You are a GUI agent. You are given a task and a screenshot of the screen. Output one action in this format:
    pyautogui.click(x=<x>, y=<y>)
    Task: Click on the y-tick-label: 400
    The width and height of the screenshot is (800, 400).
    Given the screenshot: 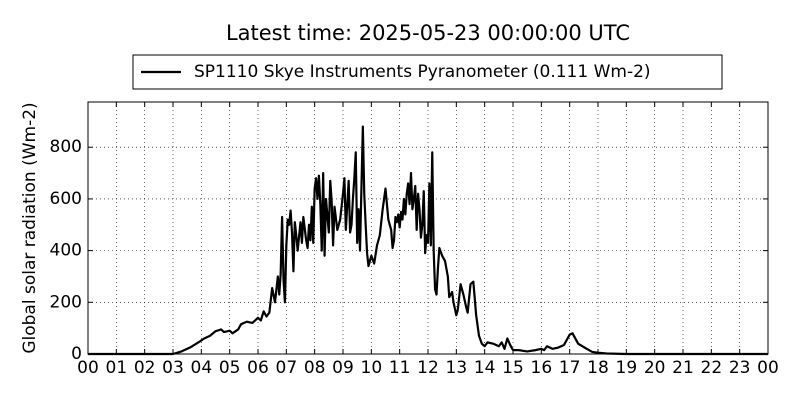 What is the action you would take?
    pyautogui.click(x=66, y=251)
    